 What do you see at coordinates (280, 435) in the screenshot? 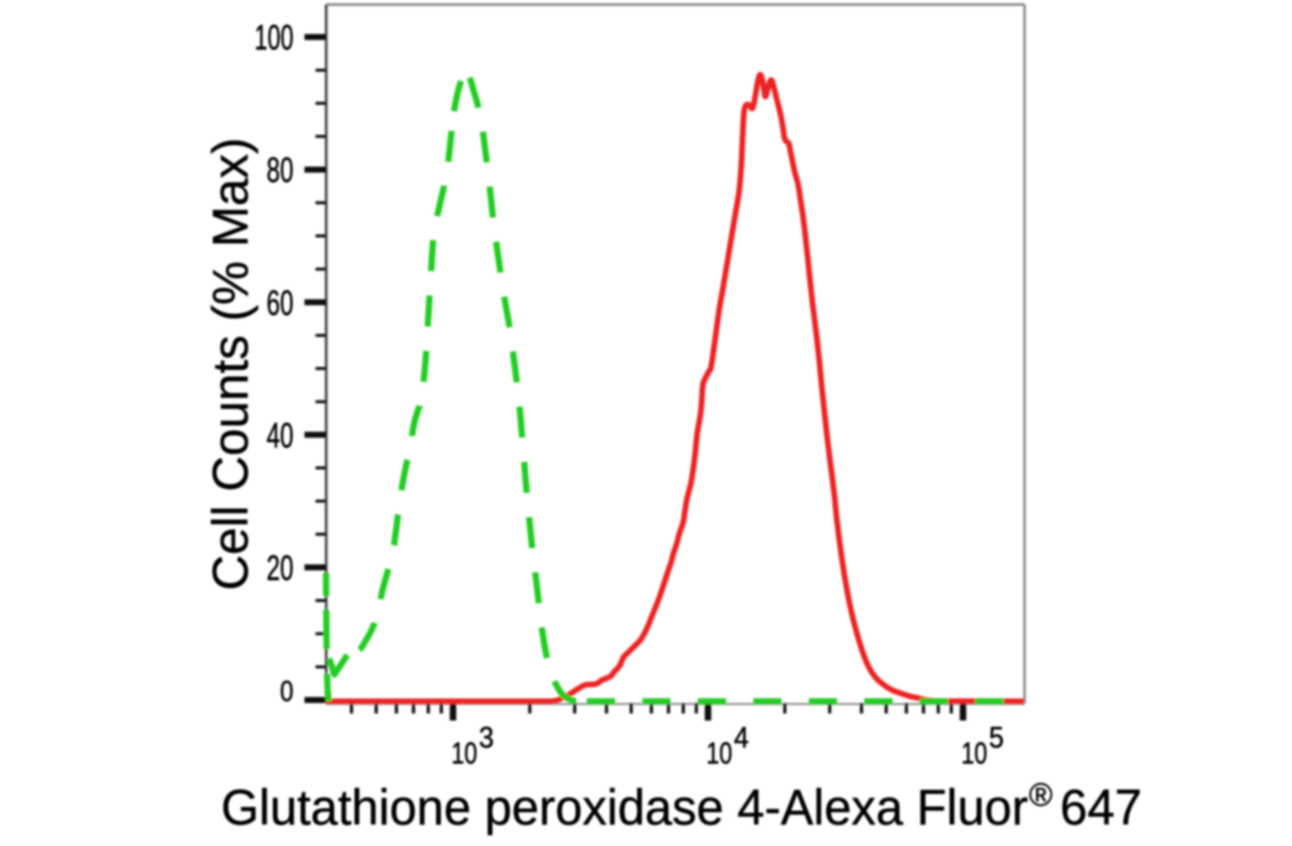
I see `svg-text: 40` at bounding box center [280, 435].